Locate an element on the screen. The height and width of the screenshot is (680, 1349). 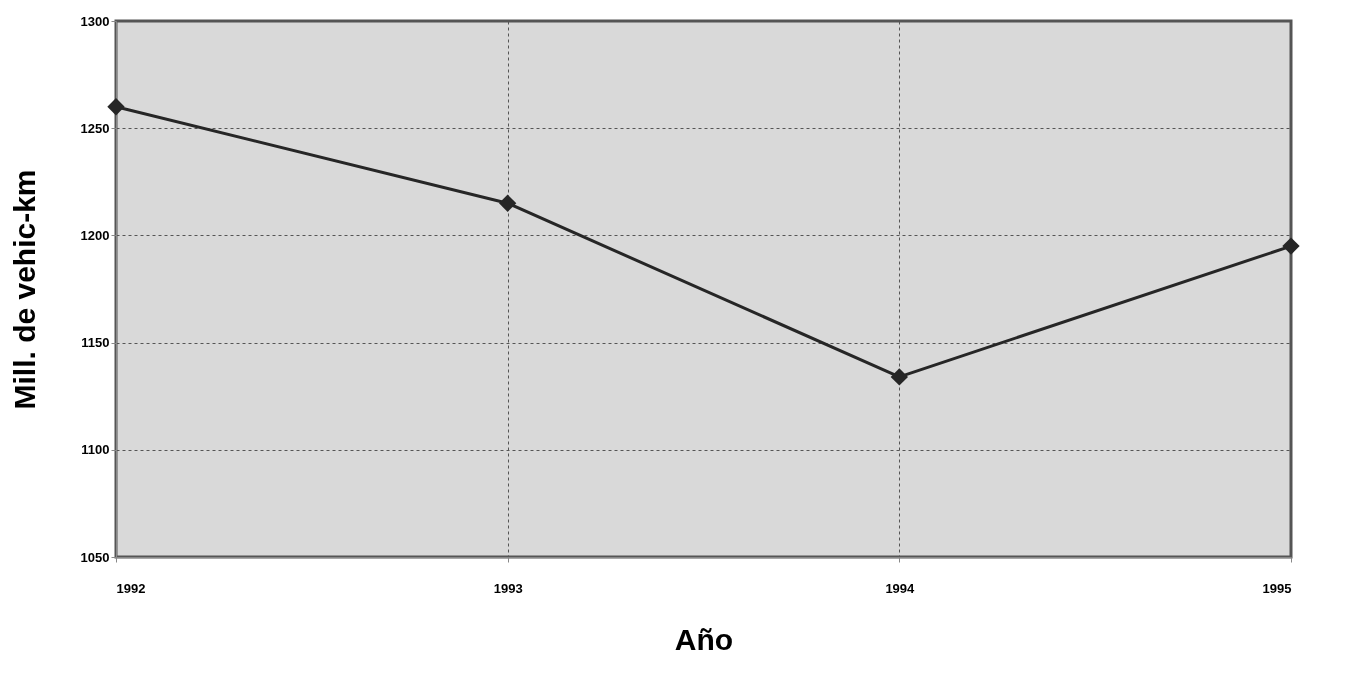
y-tick-label: 1300 is located at coordinates (95, 21).